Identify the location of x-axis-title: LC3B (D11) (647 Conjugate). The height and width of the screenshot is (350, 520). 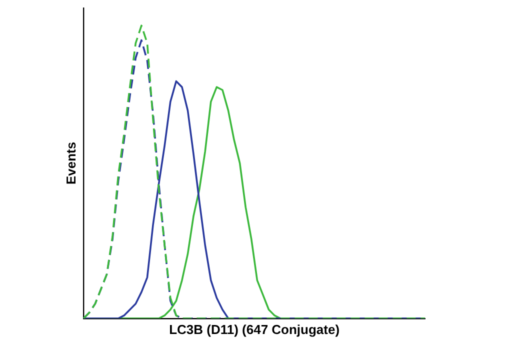
(254, 329).